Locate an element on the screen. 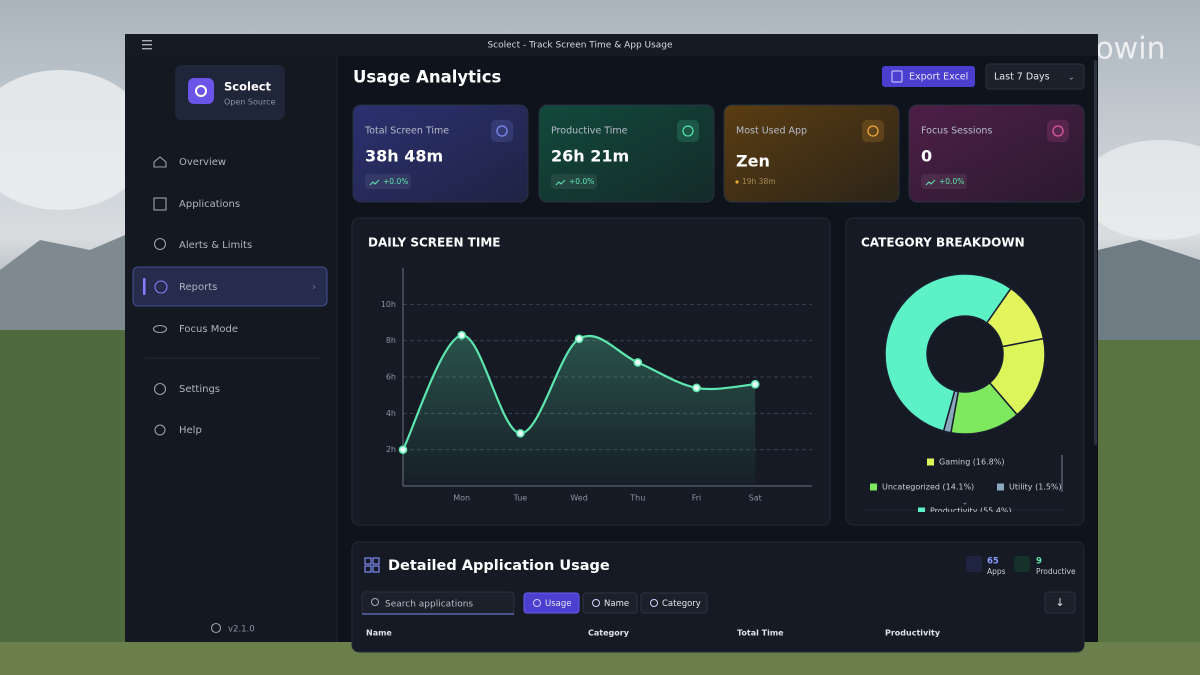 Image resolution: width=1200 pixels, height=675 pixels. app-logo is located at coordinates (201, 91).